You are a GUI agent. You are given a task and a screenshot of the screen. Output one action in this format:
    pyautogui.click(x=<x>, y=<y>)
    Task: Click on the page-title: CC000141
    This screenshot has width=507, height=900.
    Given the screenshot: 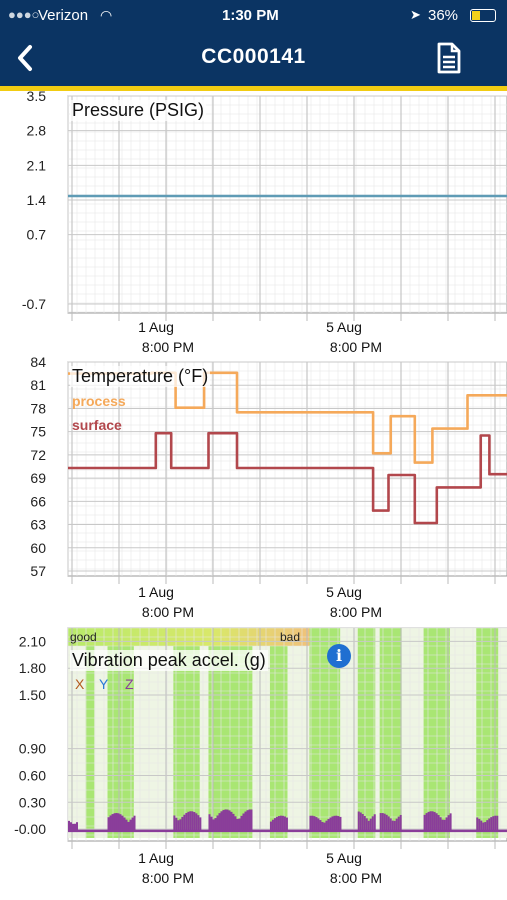 What is the action you would take?
    pyautogui.click(x=253, y=56)
    